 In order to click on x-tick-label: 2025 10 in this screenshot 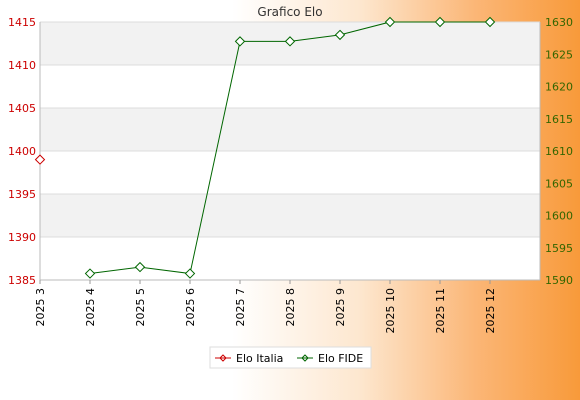, I will do `click(390, 311)`.